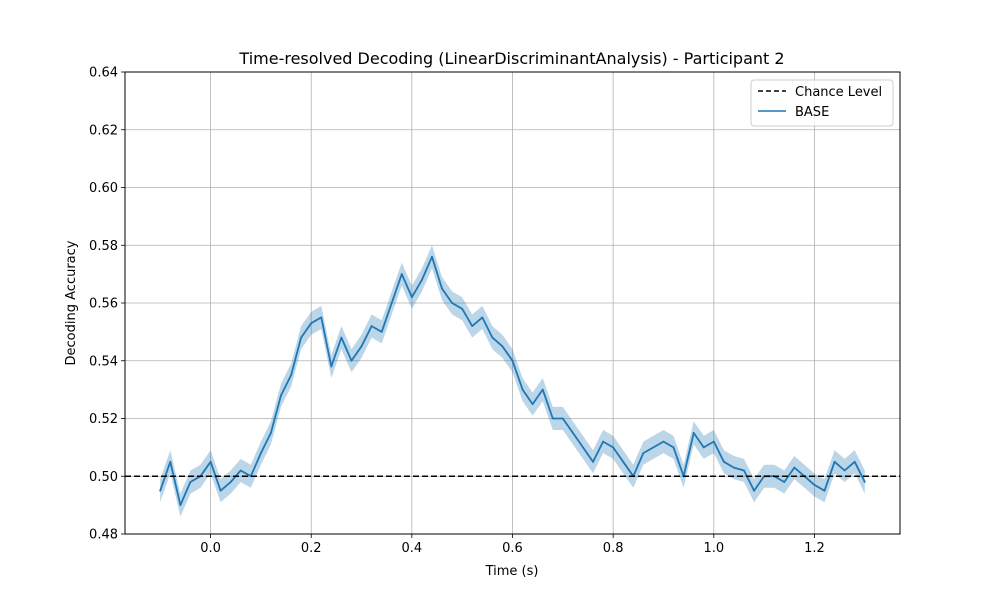 This screenshot has height=600, width=1000. What do you see at coordinates (103, 477) in the screenshot?
I see `y-tick-label: 0.50` at bounding box center [103, 477].